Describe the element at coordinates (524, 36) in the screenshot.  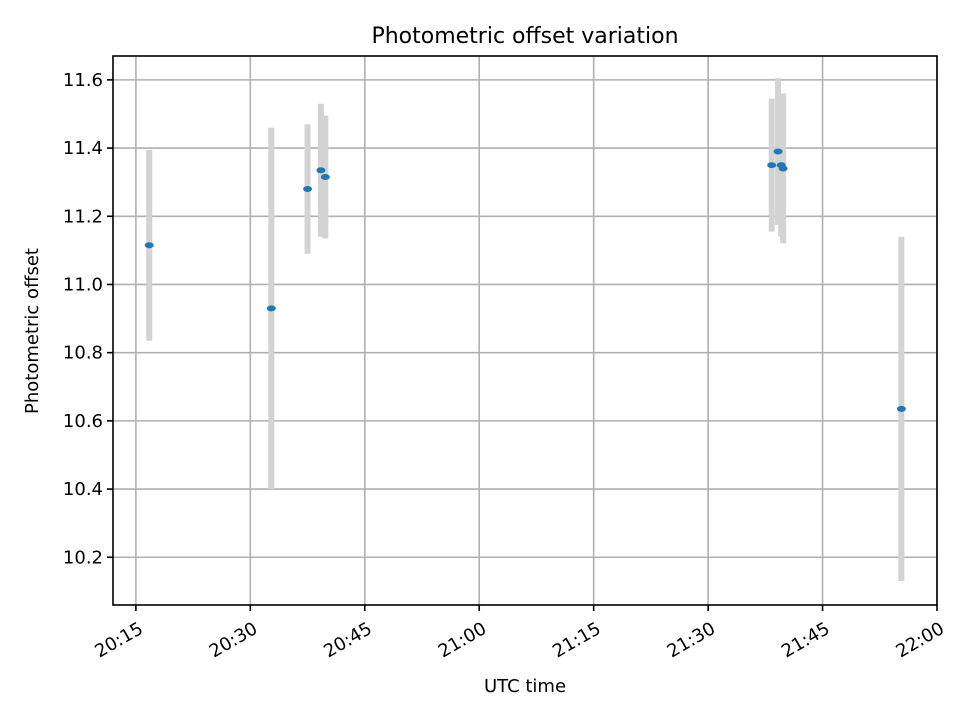
I see `chart-title: Photometric offset variation` at that location.